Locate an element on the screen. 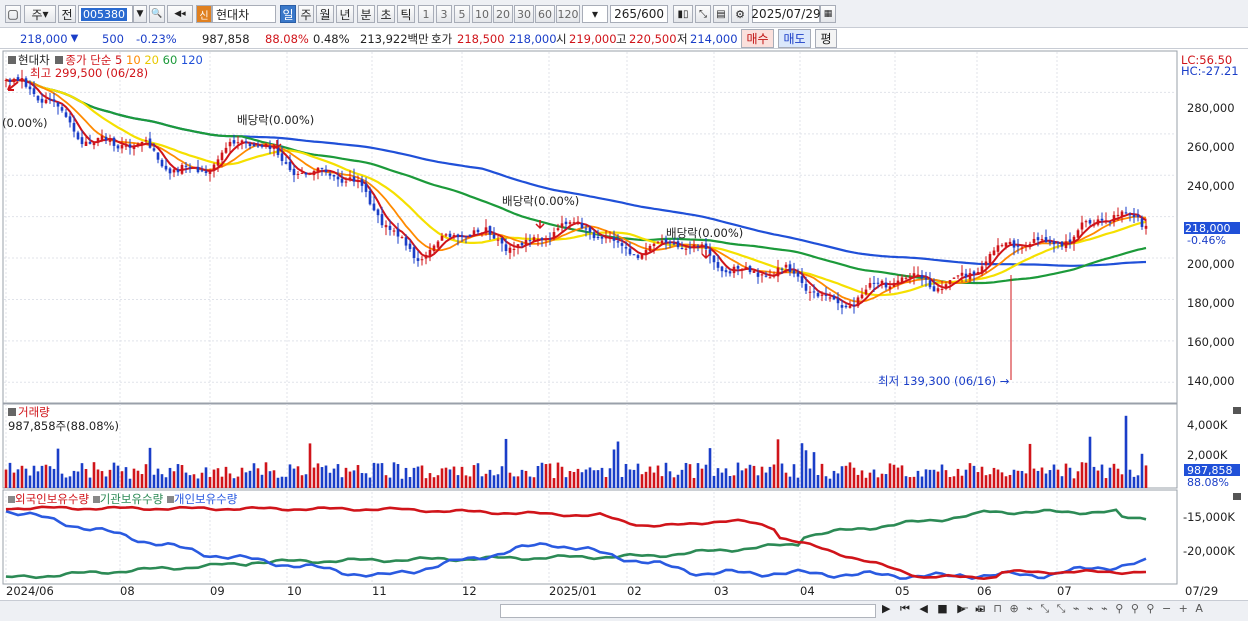 The image size is (1248, 621). open-label: 시 is located at coordinates (561, 38).